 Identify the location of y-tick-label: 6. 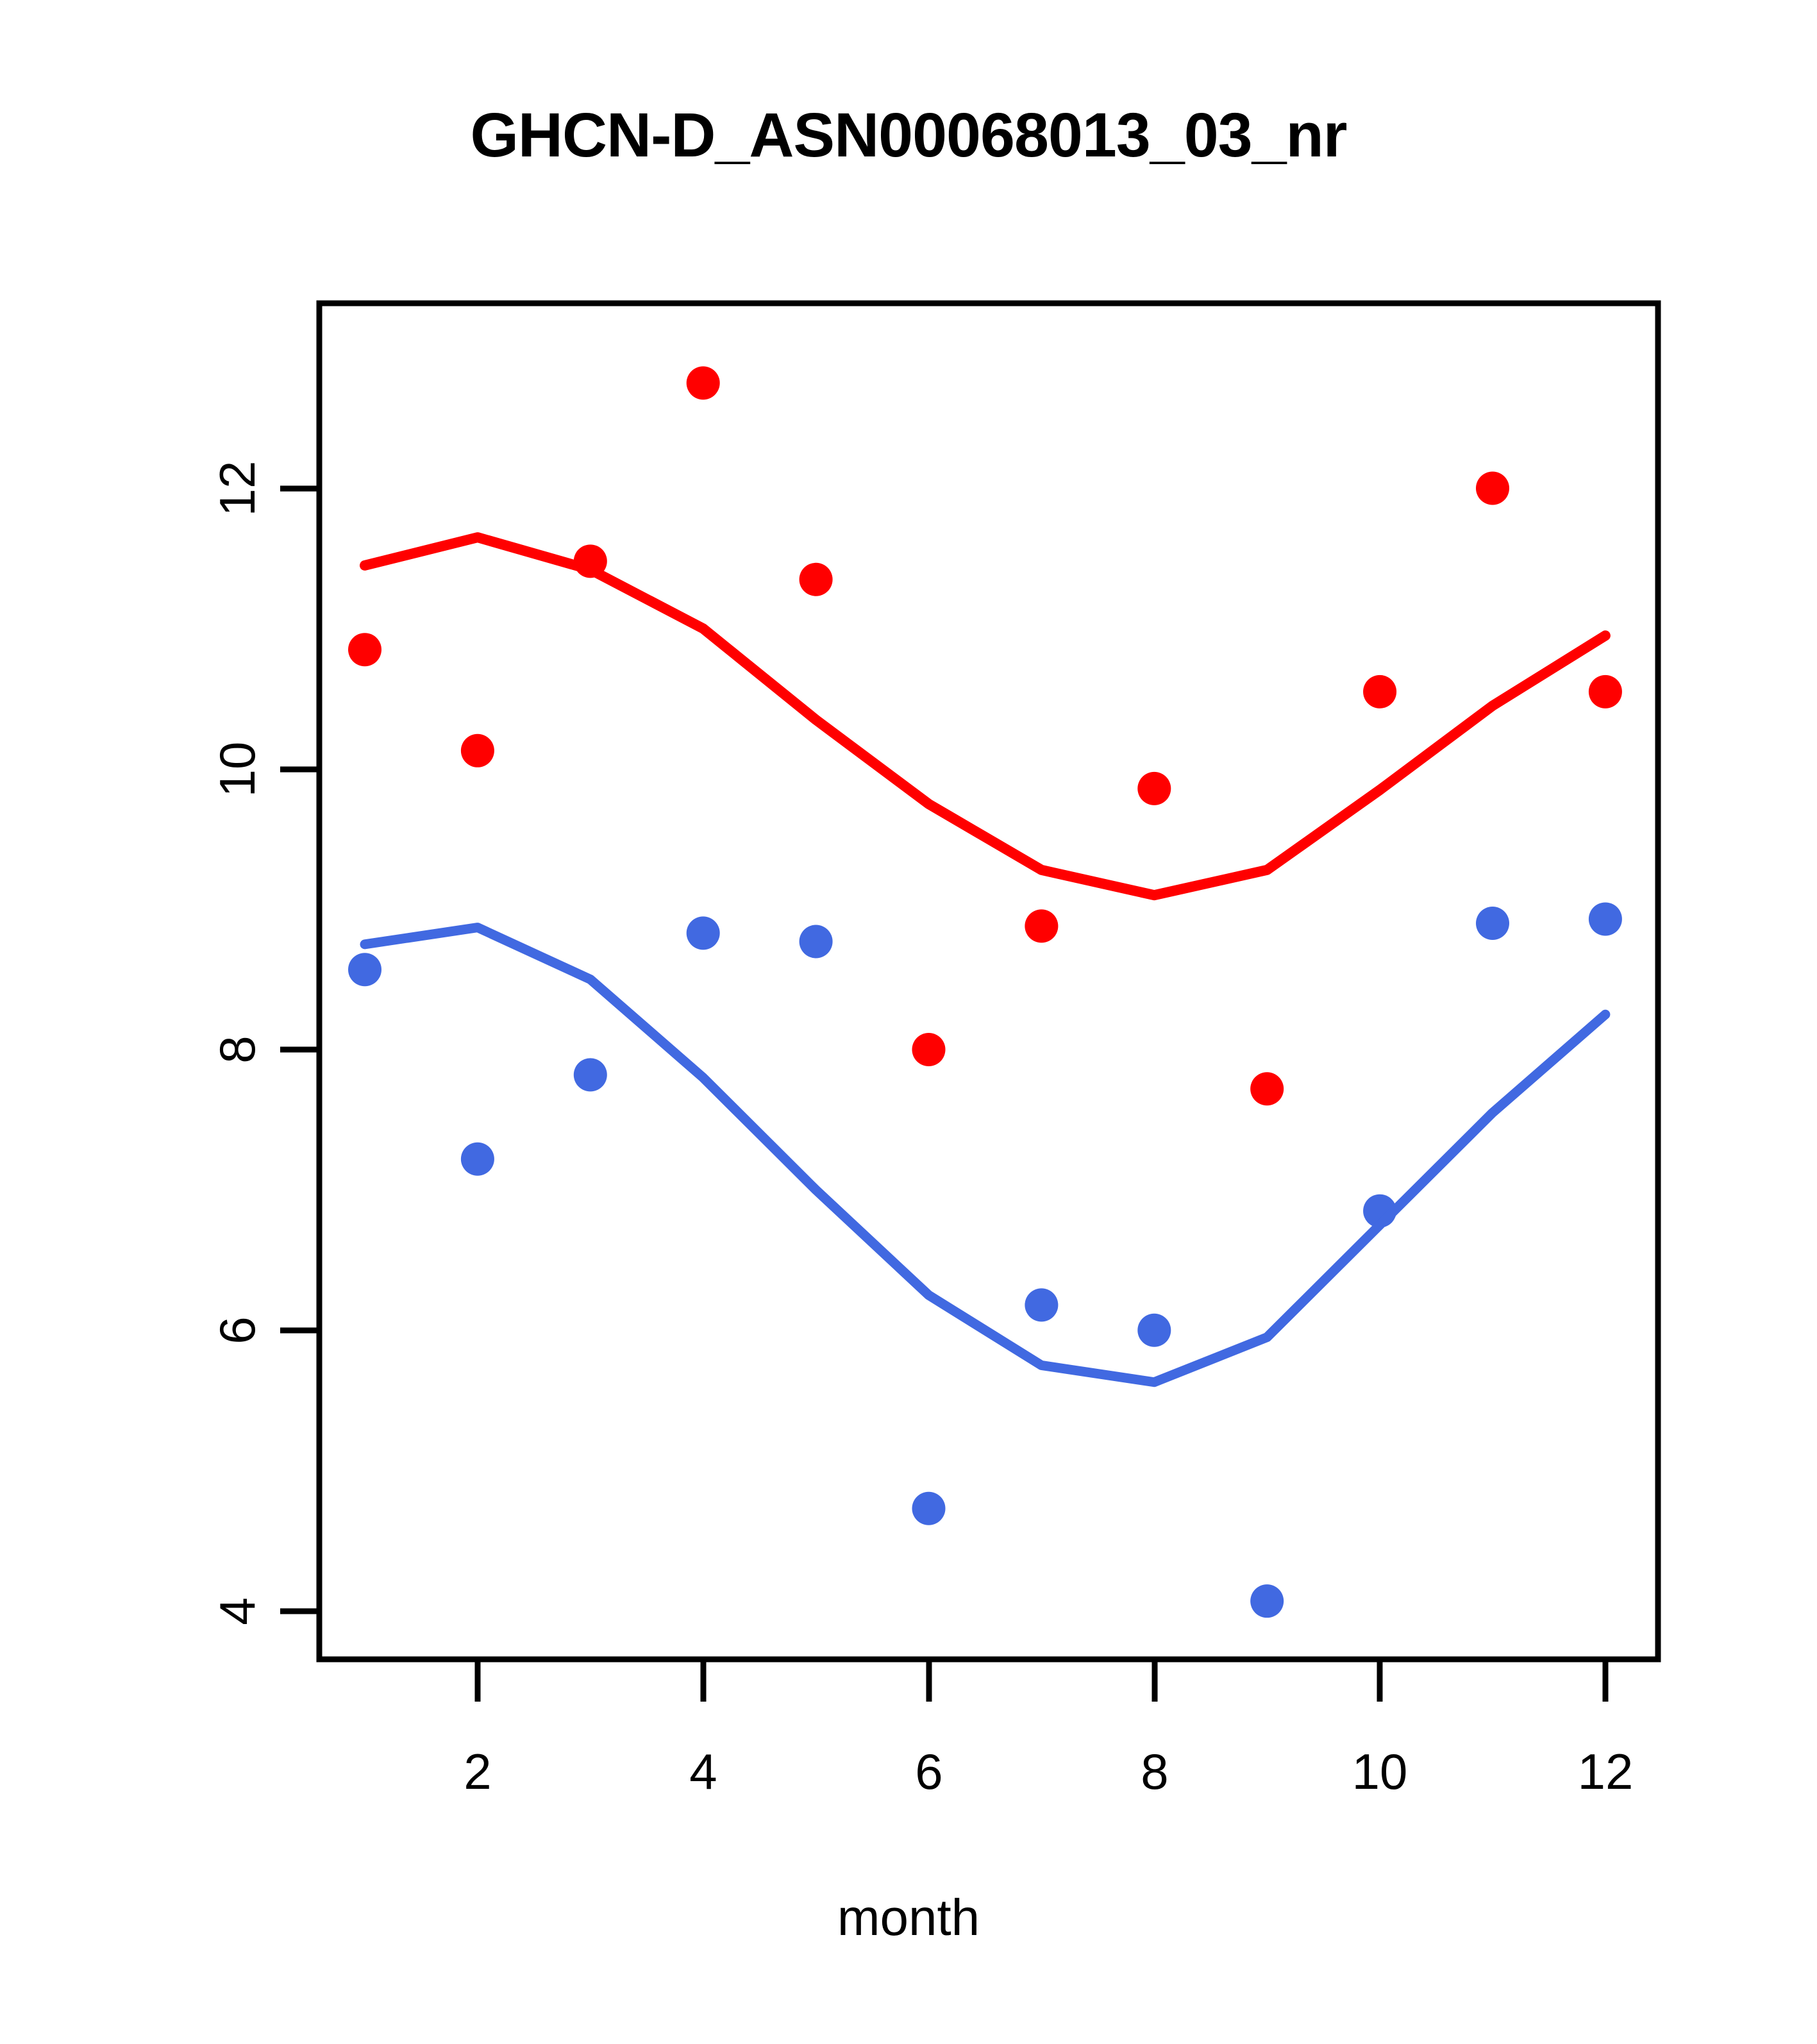
(237, 1330).